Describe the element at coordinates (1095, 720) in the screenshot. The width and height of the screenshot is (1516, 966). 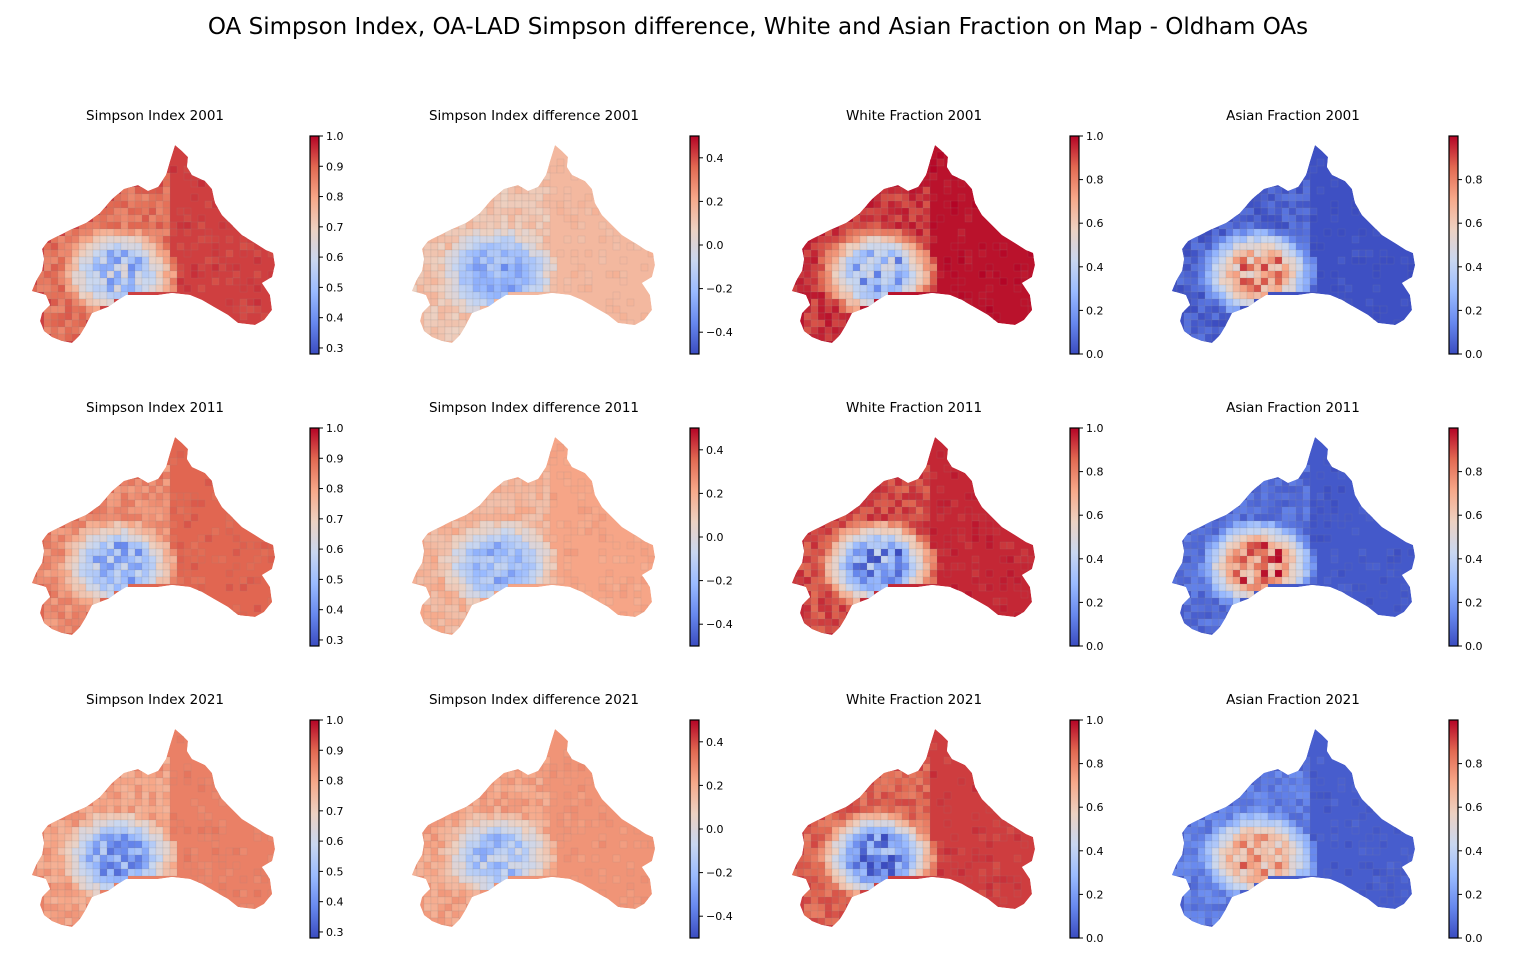
I see `colorbar-tick-label: 1.0` at that location.